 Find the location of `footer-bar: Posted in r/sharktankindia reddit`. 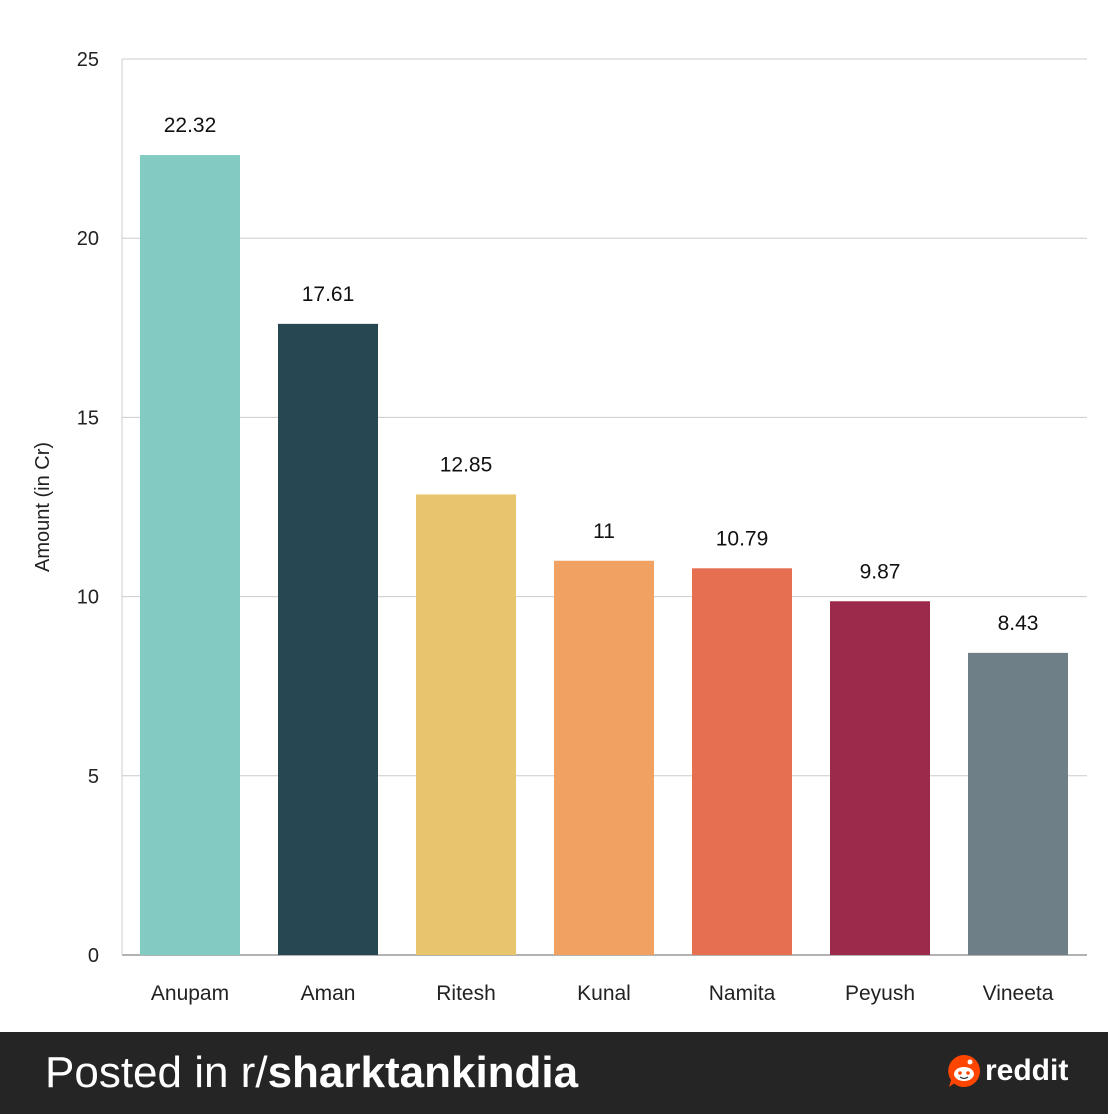

footer-bar: Posted in r/sharktankindia reddit is located at coordinates (554, 1073).